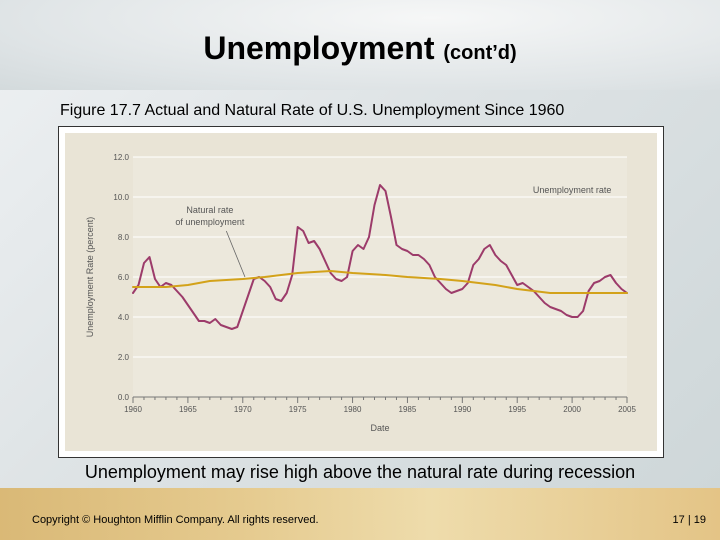  I want to click on x-tick-label: 2000, so click(572, 409).